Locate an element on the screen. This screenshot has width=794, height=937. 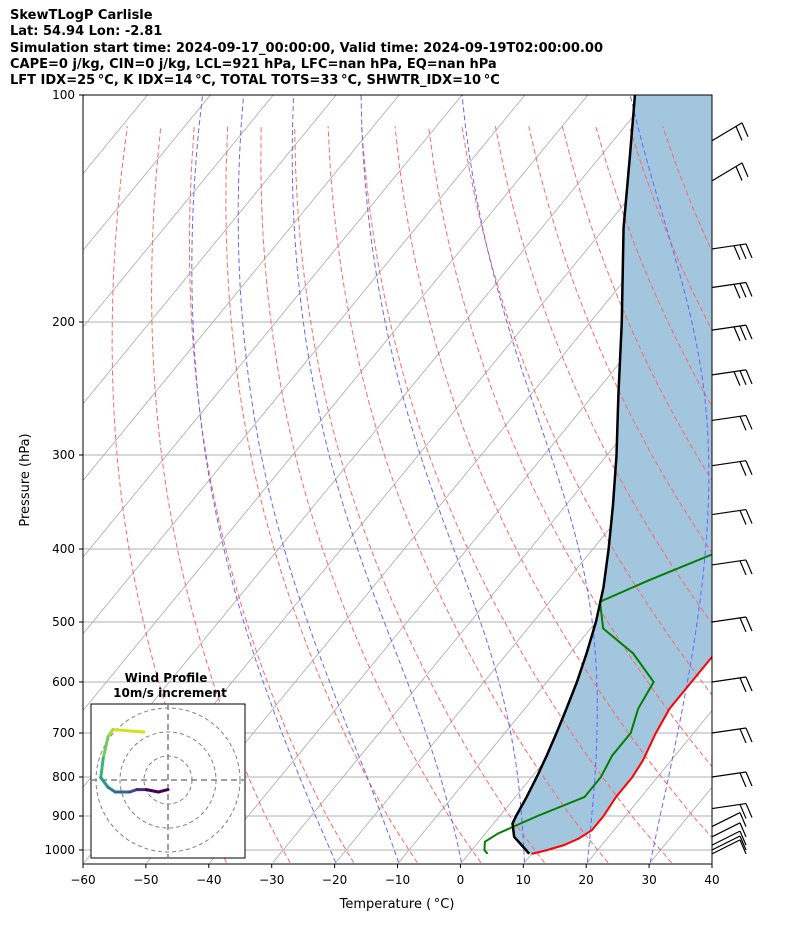
x-tick-label: 0 is located at coordinates (461, 880).